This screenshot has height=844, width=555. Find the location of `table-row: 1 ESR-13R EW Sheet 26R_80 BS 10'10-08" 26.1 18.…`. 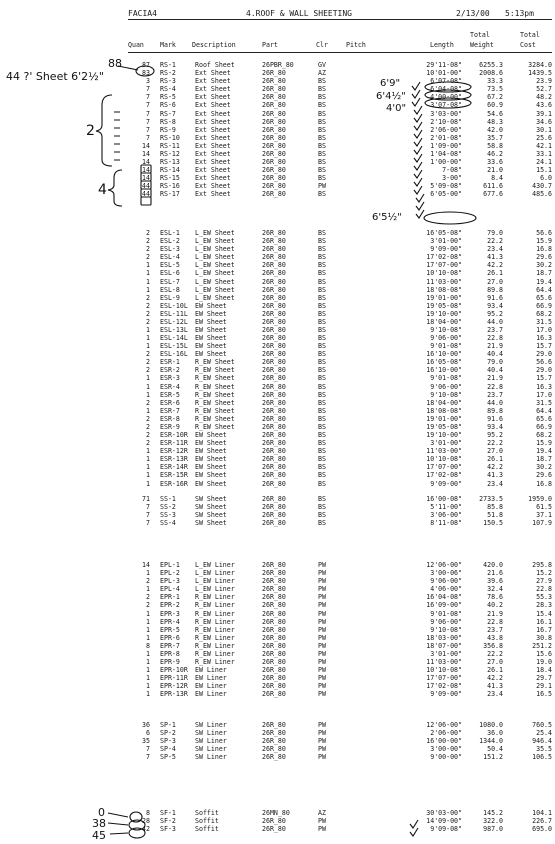

table-row: 1 ESR-13R EW Sheet 26R_80 BS 10'10-08" 26.1 18.… is located at coordinates (277, 460).